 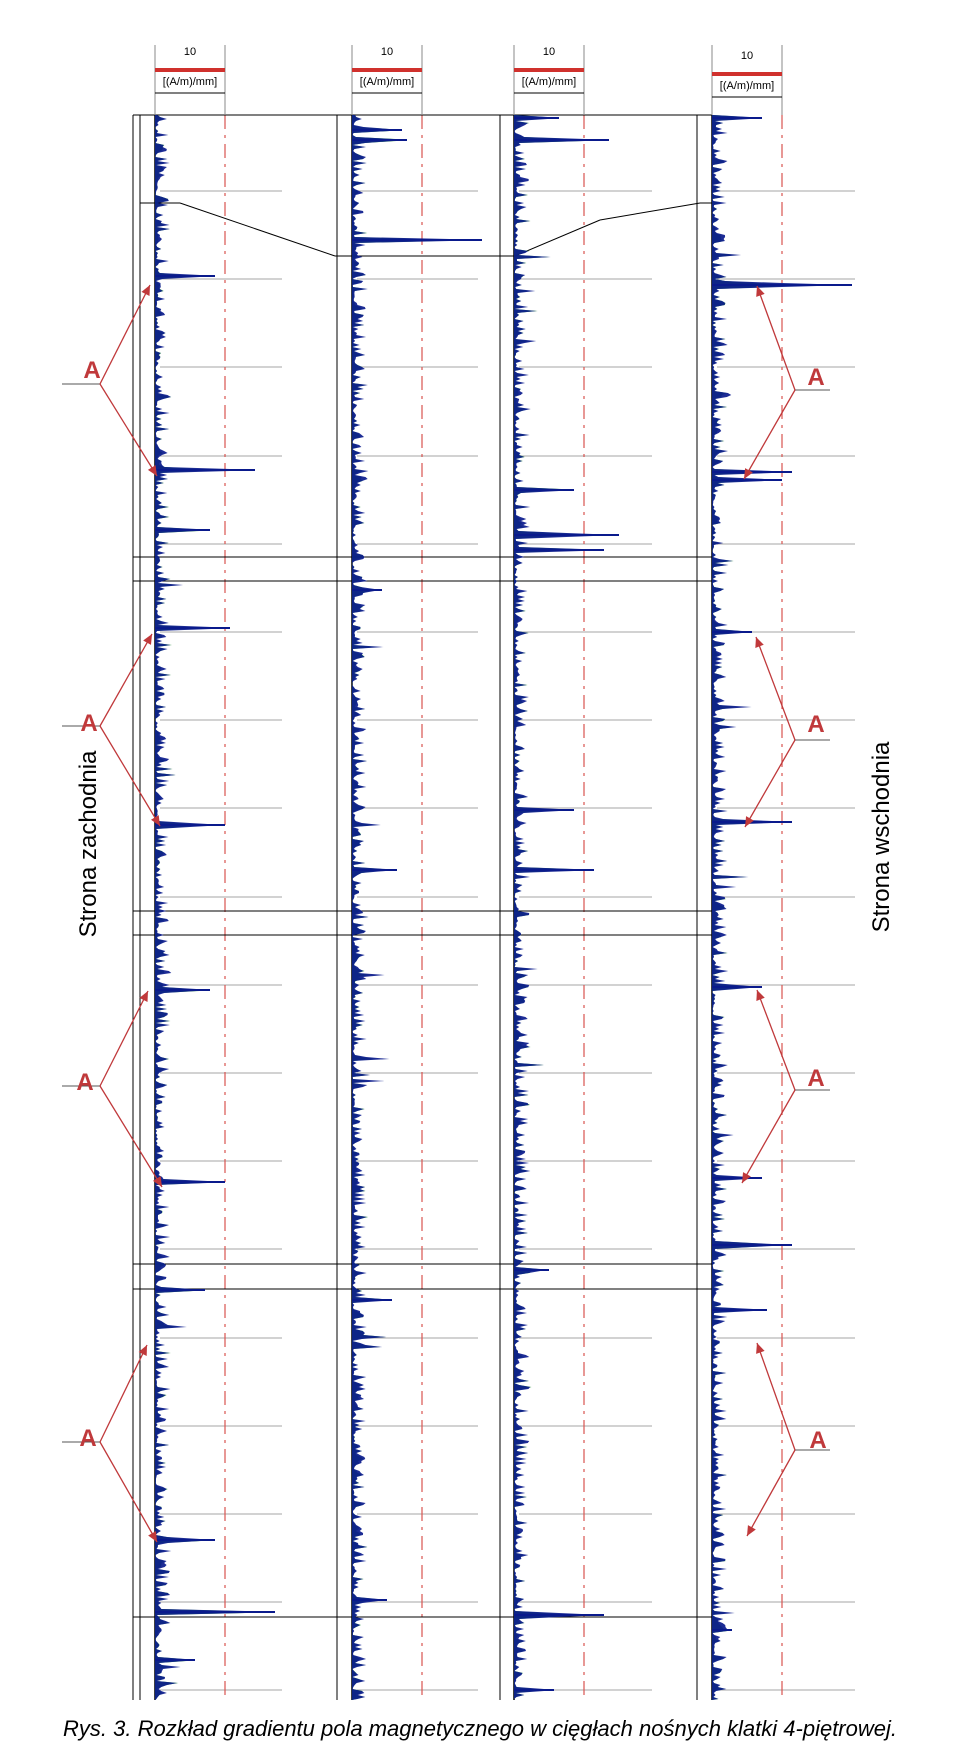 I want to click on channel-1-unit: [(A/m)/mm], so click(x=190, y=82).